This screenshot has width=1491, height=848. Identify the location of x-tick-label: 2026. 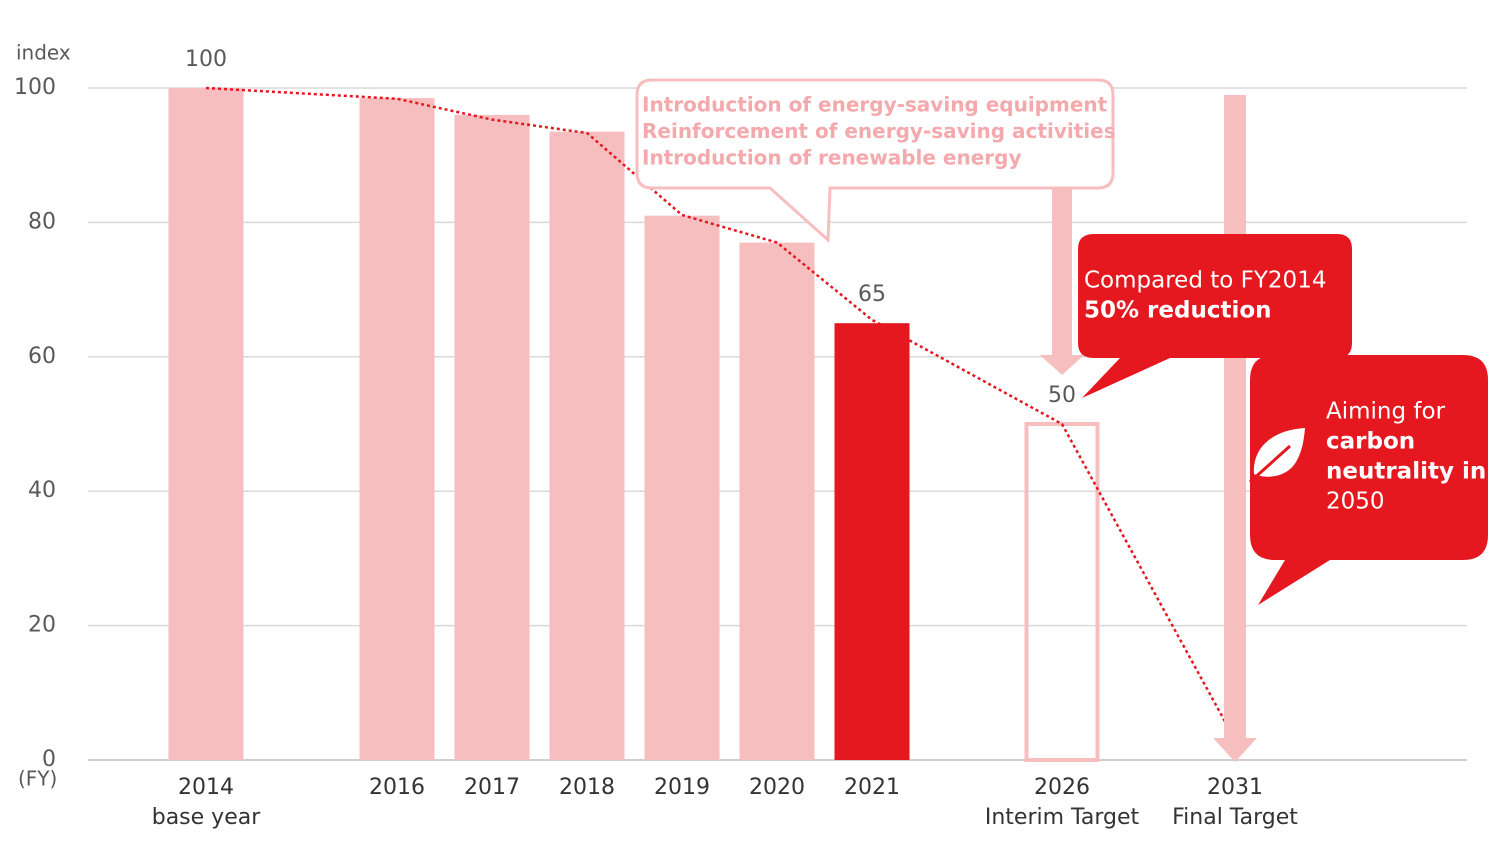
(1062, 787).